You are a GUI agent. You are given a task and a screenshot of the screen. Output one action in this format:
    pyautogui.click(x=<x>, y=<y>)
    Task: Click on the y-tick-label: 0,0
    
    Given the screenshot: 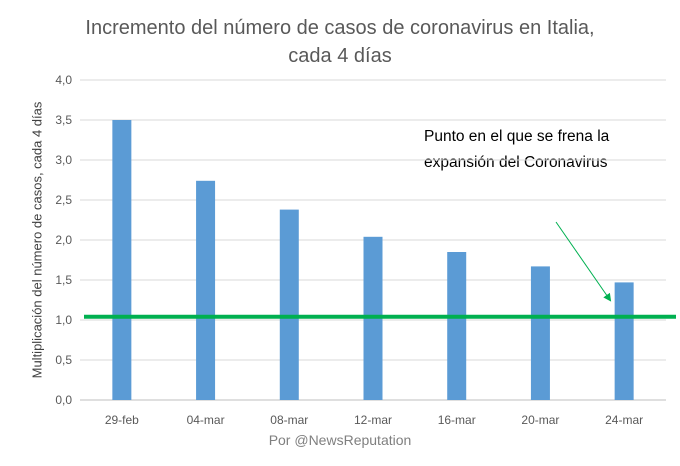 What is the action you would take?
    pyautogui.click(x=63, y=400)
    